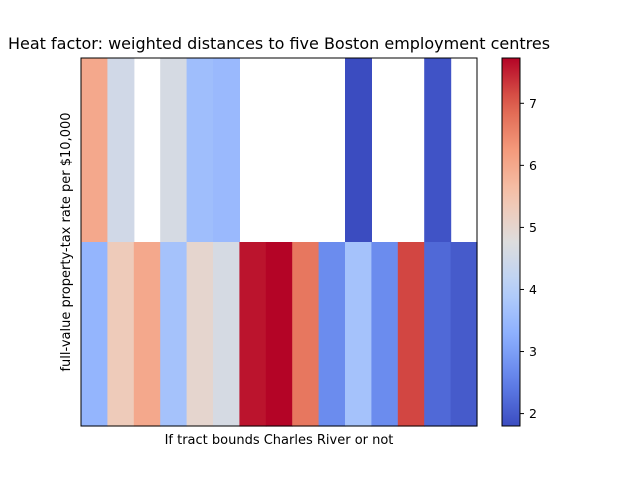 The height and width of the screenshot is (480, 640). Describe the element at coordinates (533, 351) in the screenshot. I see `colorbar-tick-label: 3` at that location.